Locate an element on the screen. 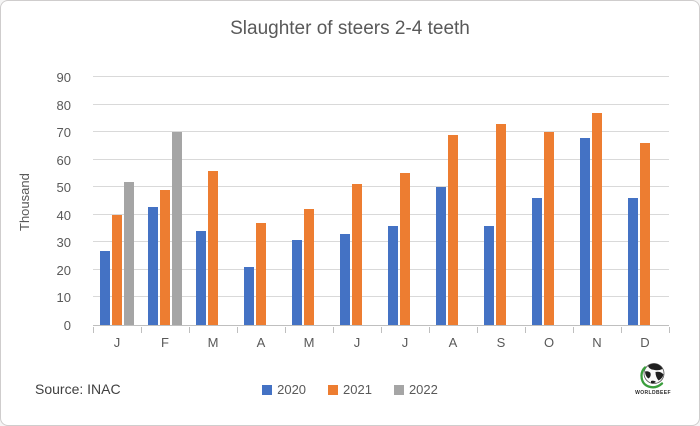 The width and height of the screenshot is (700, 426). legend-swatch-2021 is located at coordinates (333, 389).